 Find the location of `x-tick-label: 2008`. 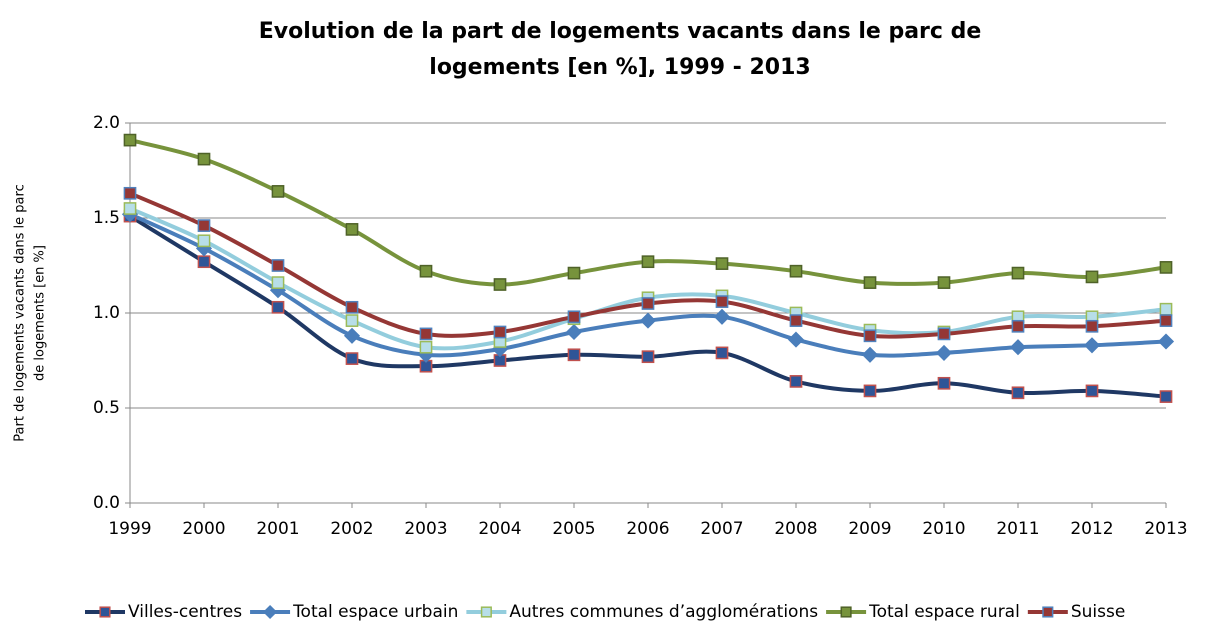

x-tick-label: 2008 is located at coordinates (795, 529).